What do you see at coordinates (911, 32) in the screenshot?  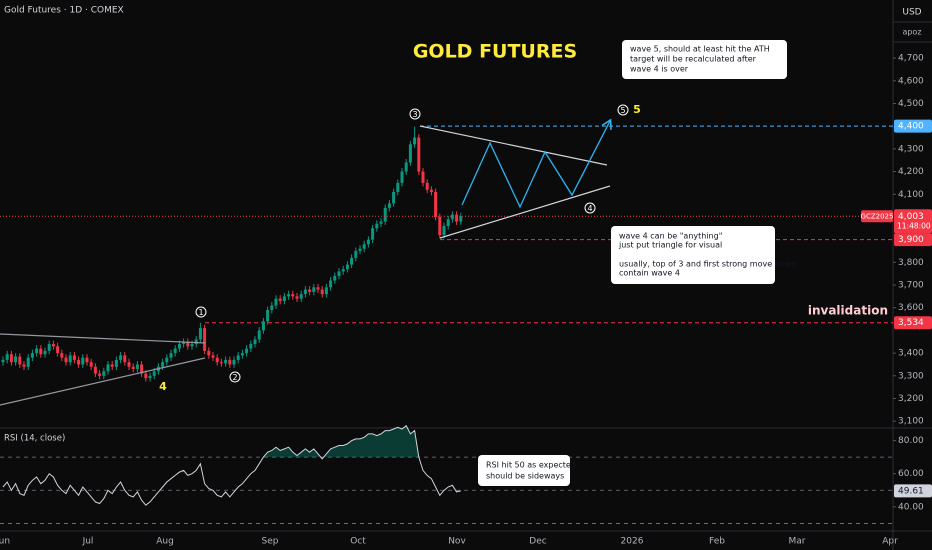 I see `user: apoz` at bounding box center [911, 32].